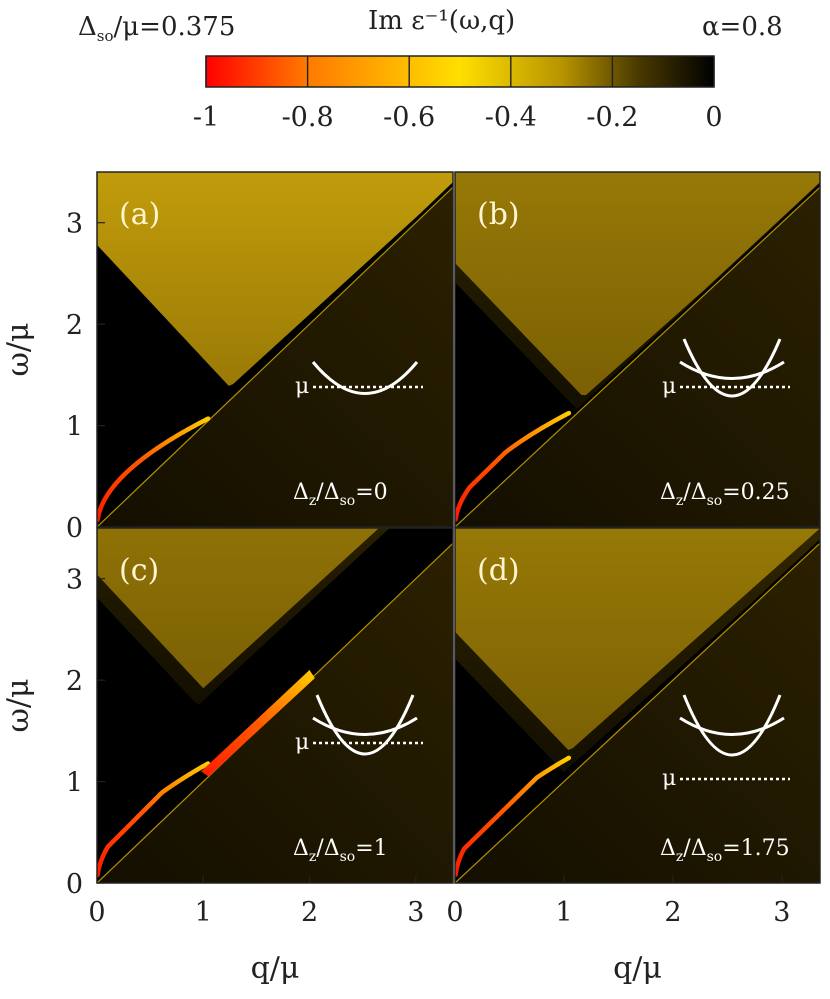  I want to click on colorbar-tick-label: 0, so click(713, 117).